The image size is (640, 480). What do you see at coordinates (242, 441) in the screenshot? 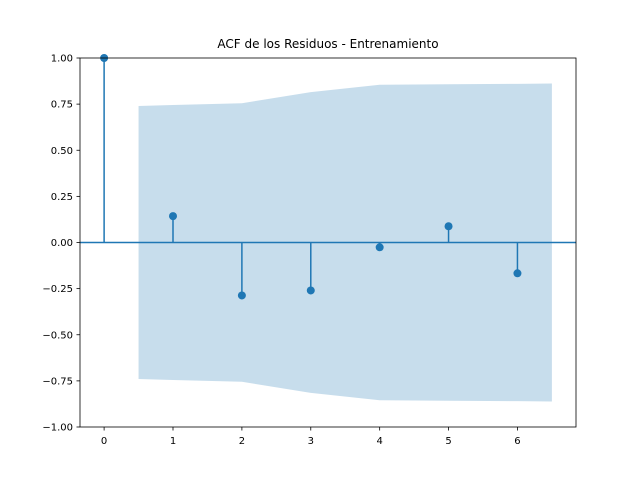
I see `x-tick-label: 2` at bounding box center [242, 441].